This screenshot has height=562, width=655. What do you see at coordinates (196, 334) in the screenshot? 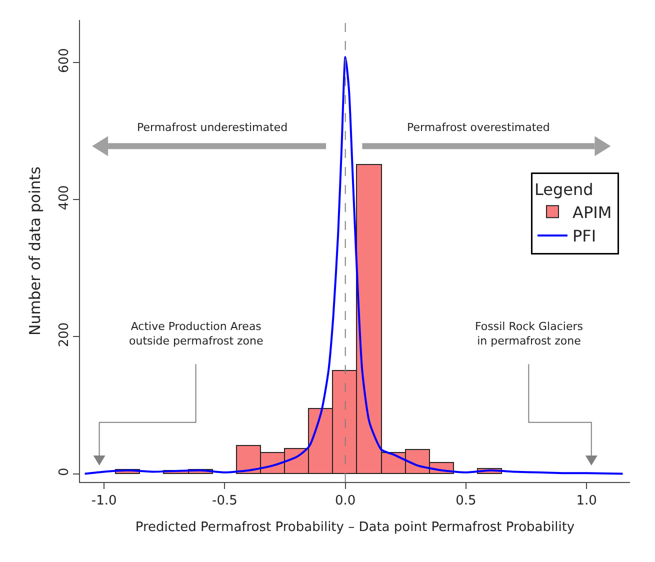
I see `annotation: Active Production Areas outside permafrost zone` at bounding box center [196, 334].